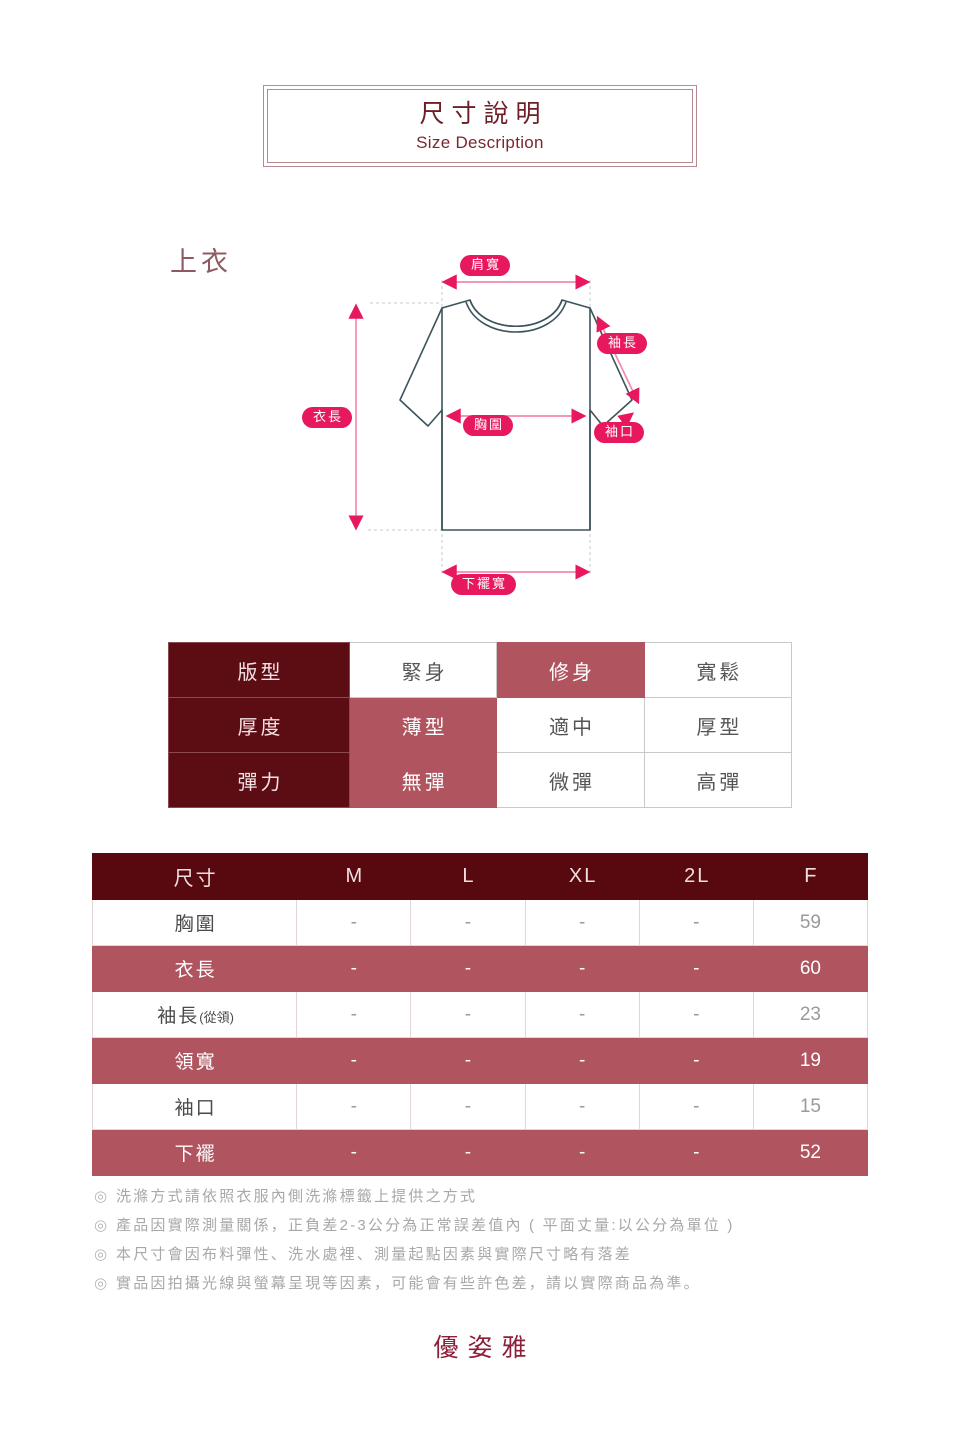  I want to click on size-header-f: F, so click(810, 876).